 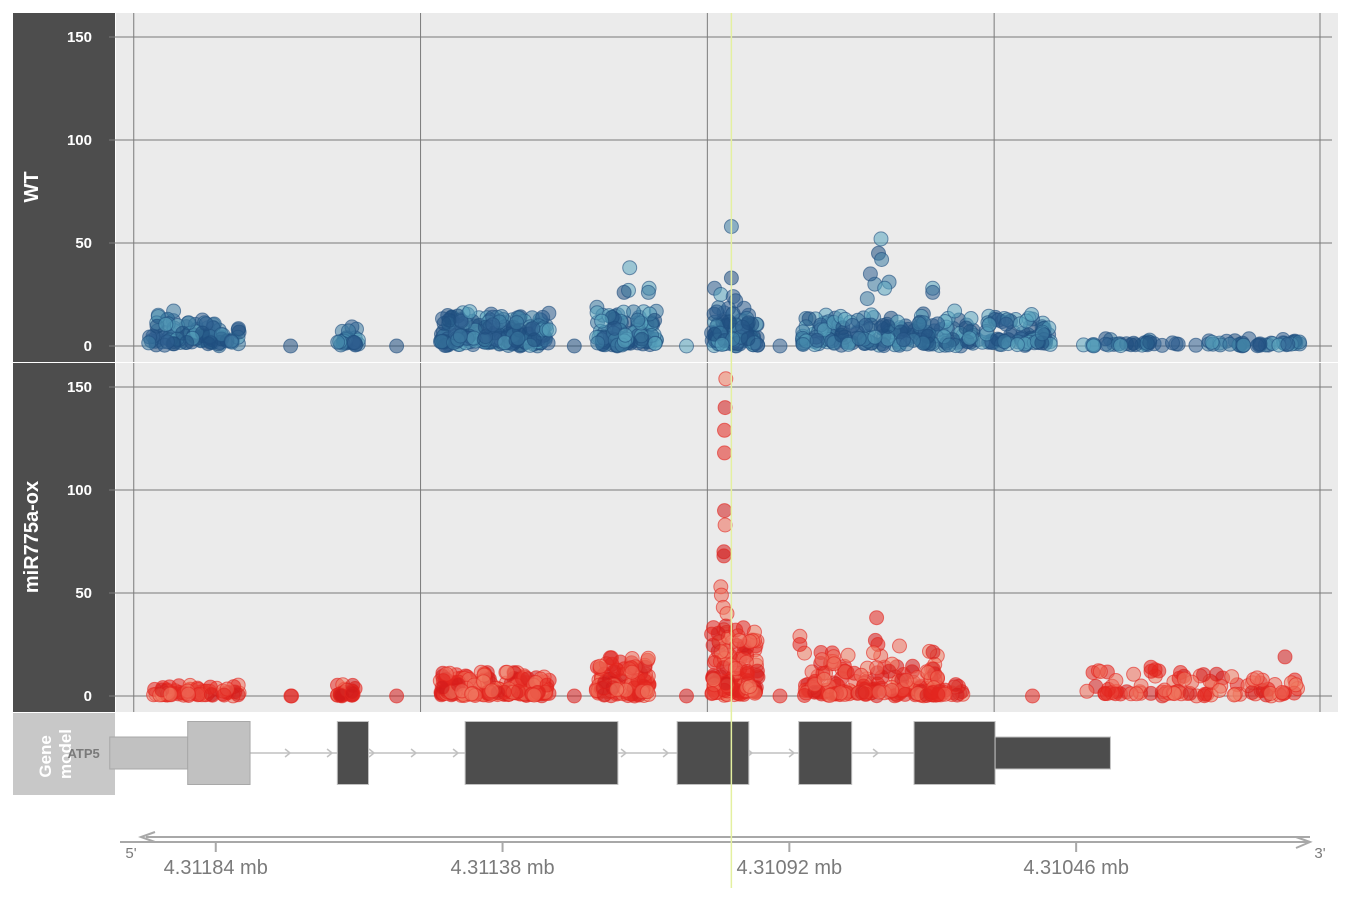 I want to click on three-prime-label: 3', so click(x=1319, y=853).